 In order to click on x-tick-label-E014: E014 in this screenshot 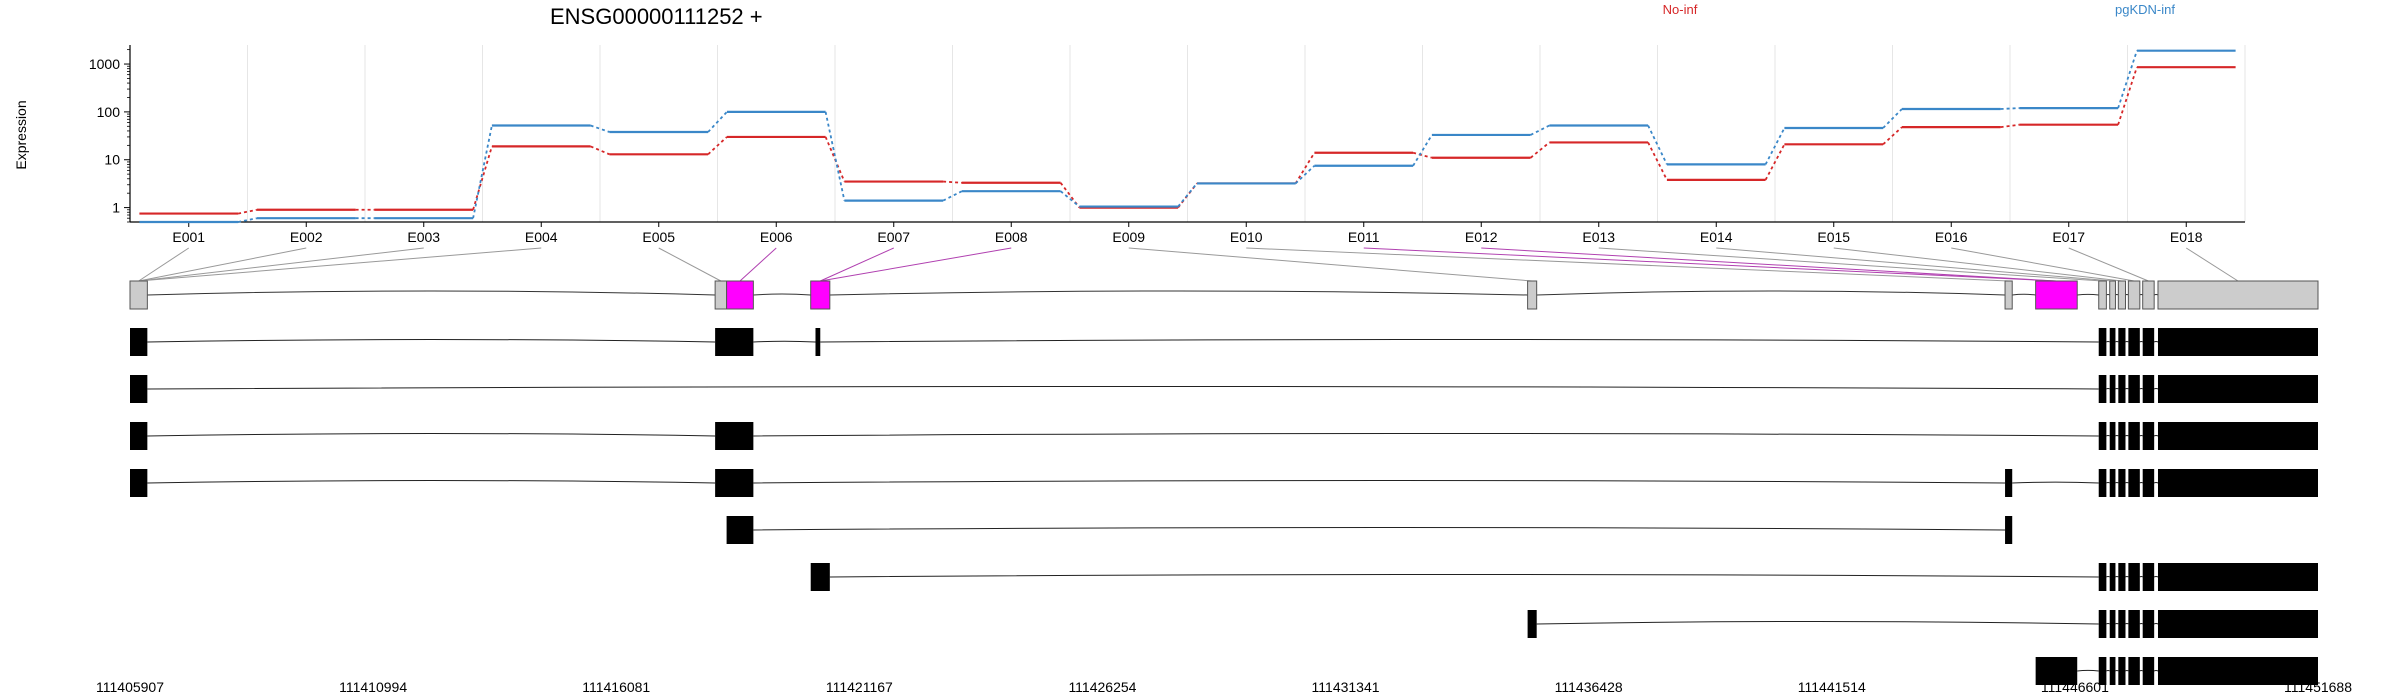, I will do `click(1716, 237)`.